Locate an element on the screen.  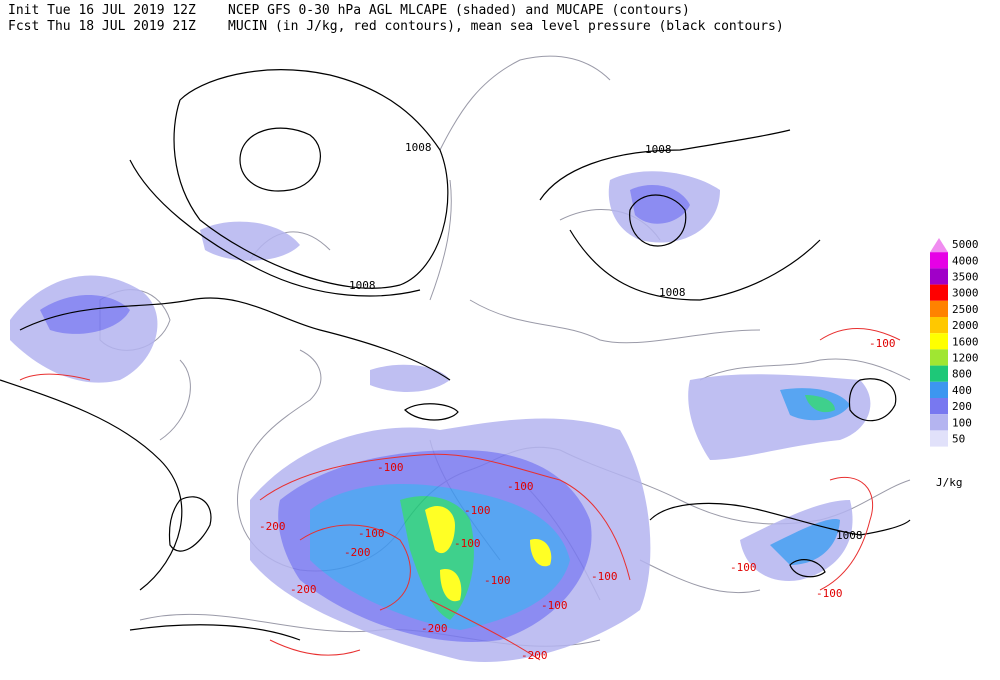
legend-label: 4000 is located at coordinates (965, 260).